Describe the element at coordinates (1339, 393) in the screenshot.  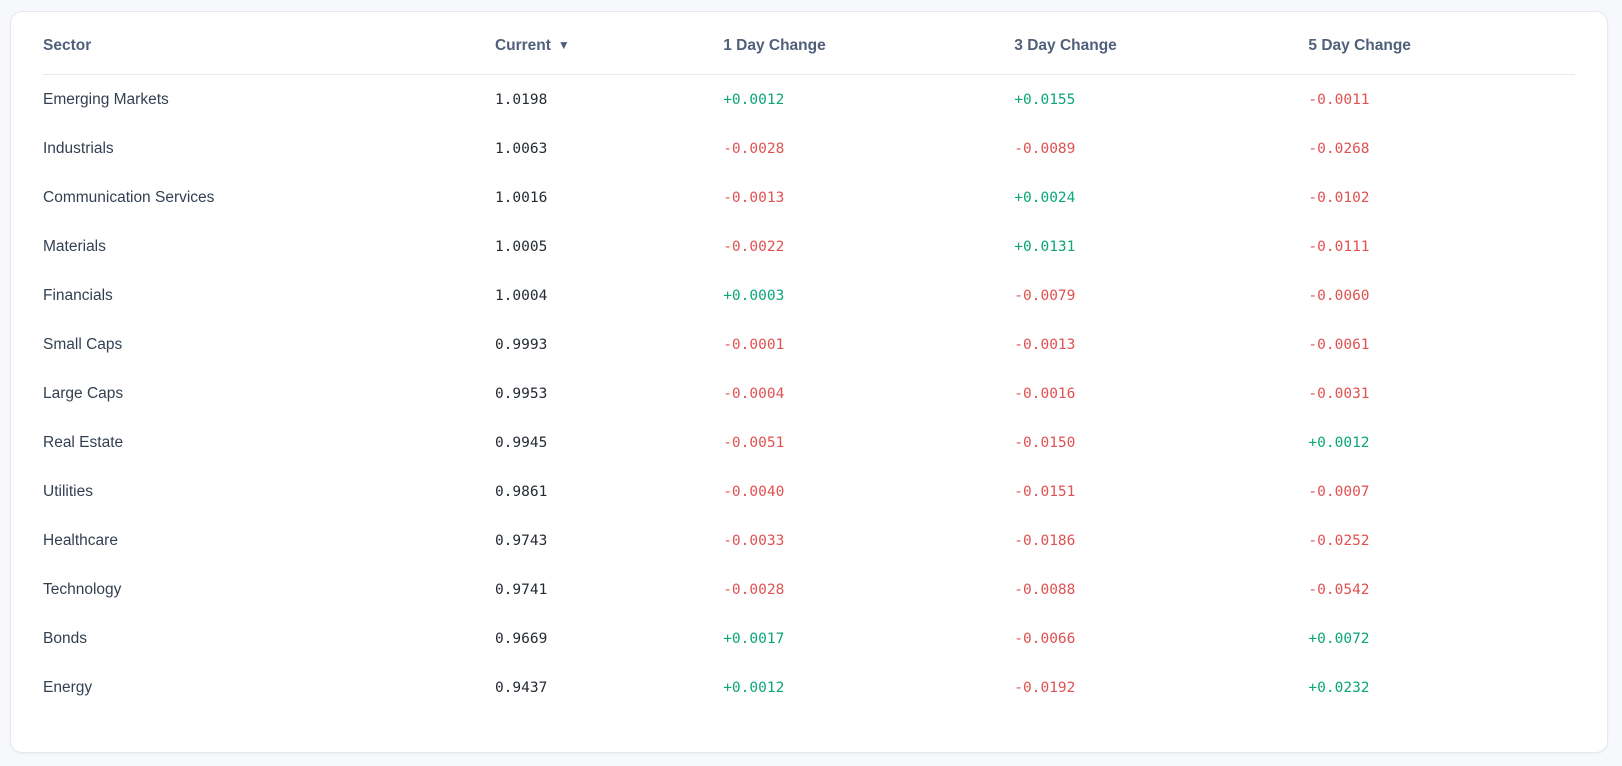
I see `d5-value-cell: -0.0031` at that location.